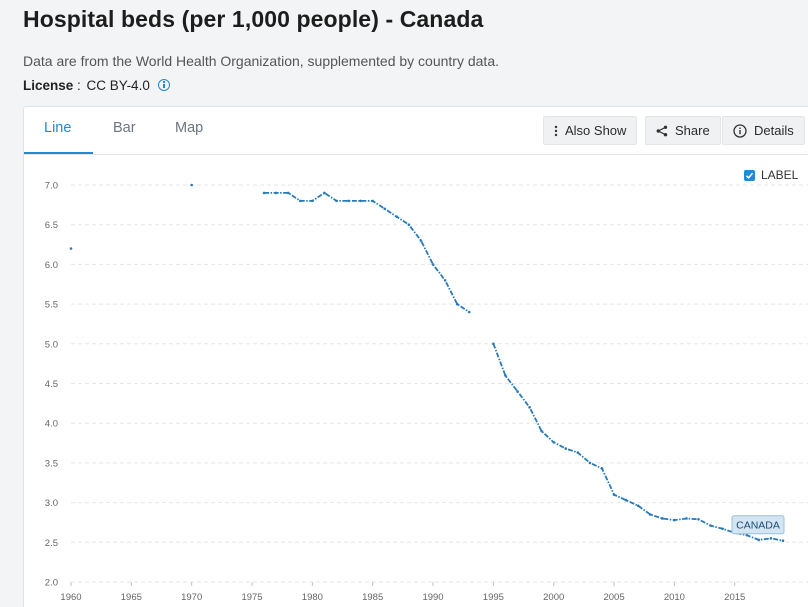 Image resolution: width=808 pixels, height=607 pixels. Describe the element at coordinates (124, 128) in the screenshot. I see `tab-bar-chart: Bar` at that location.